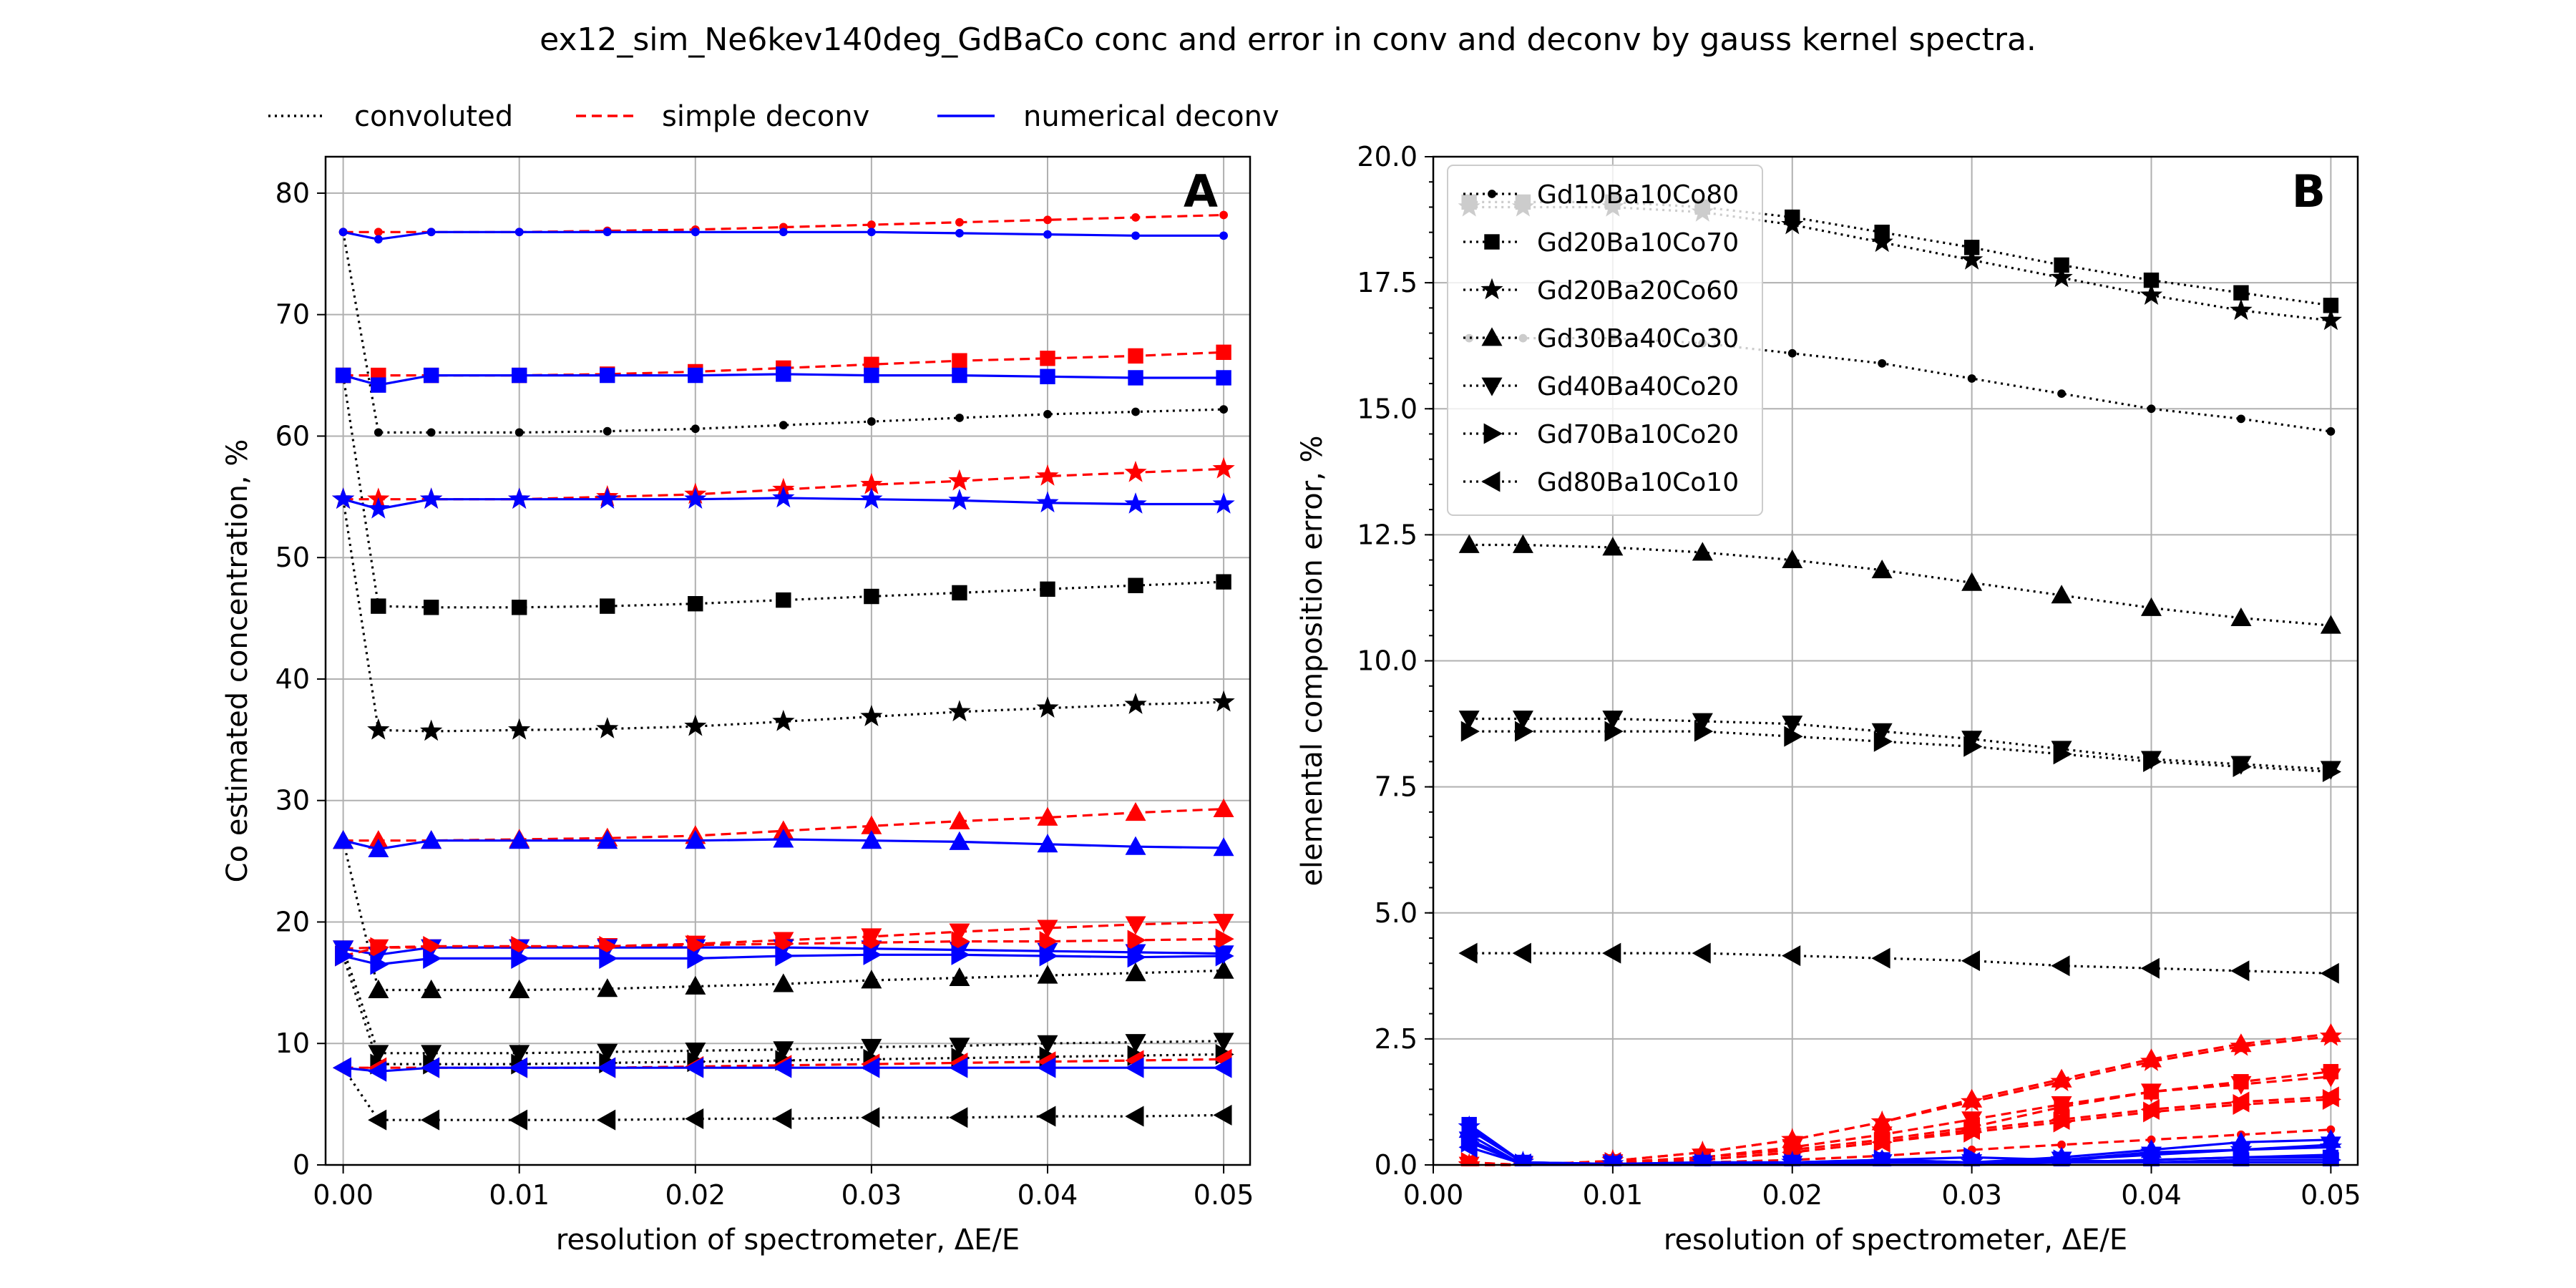 The image size is (2576, 1288). Describe the element at coordinates (782, 1094) in the screenshot. I see `series-Gd80Ba10Co10-convoluted` at that location.